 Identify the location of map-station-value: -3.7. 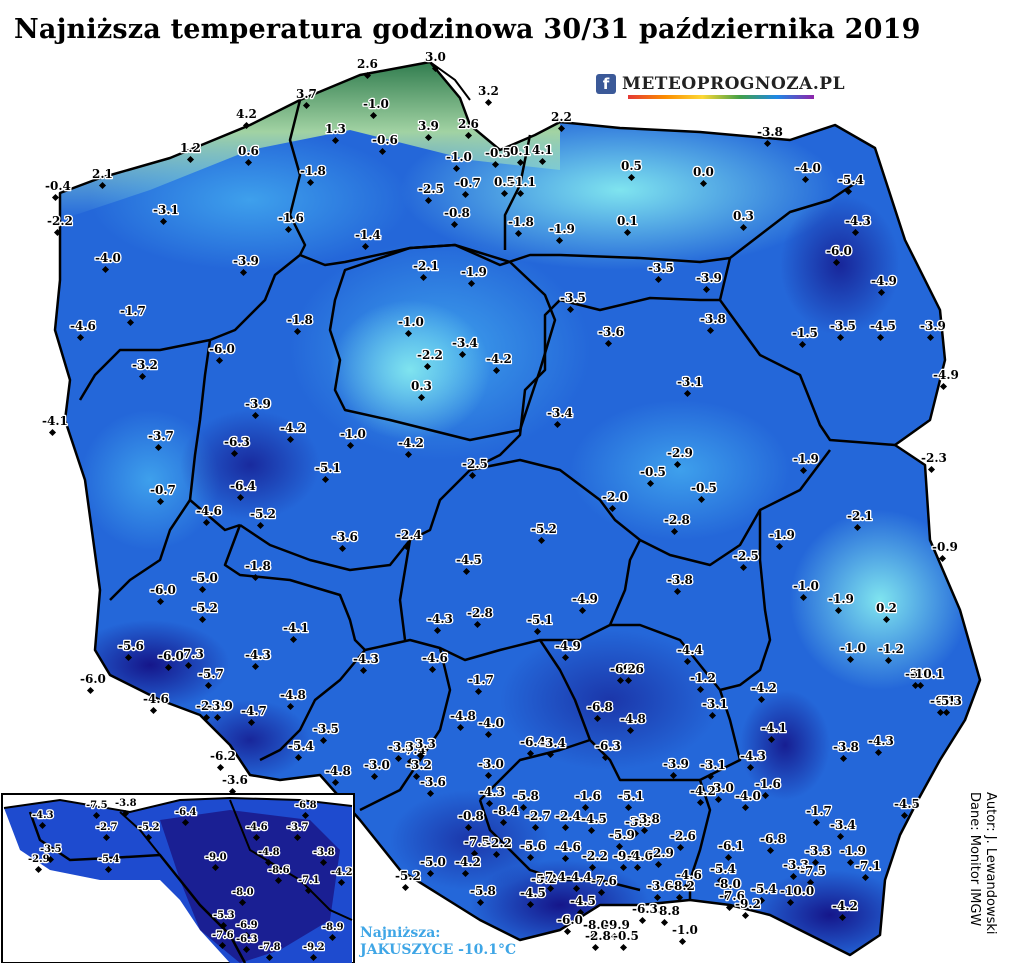
(161, 436).